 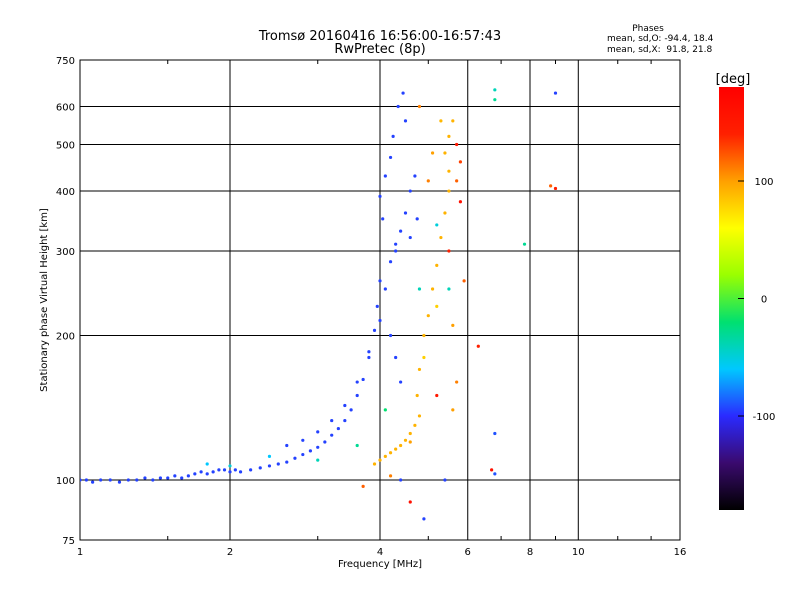 What do you see at coordinates (65, 252) in the screenshot?
I see `y-tick-label: 300` at bounding box center [65, 252].